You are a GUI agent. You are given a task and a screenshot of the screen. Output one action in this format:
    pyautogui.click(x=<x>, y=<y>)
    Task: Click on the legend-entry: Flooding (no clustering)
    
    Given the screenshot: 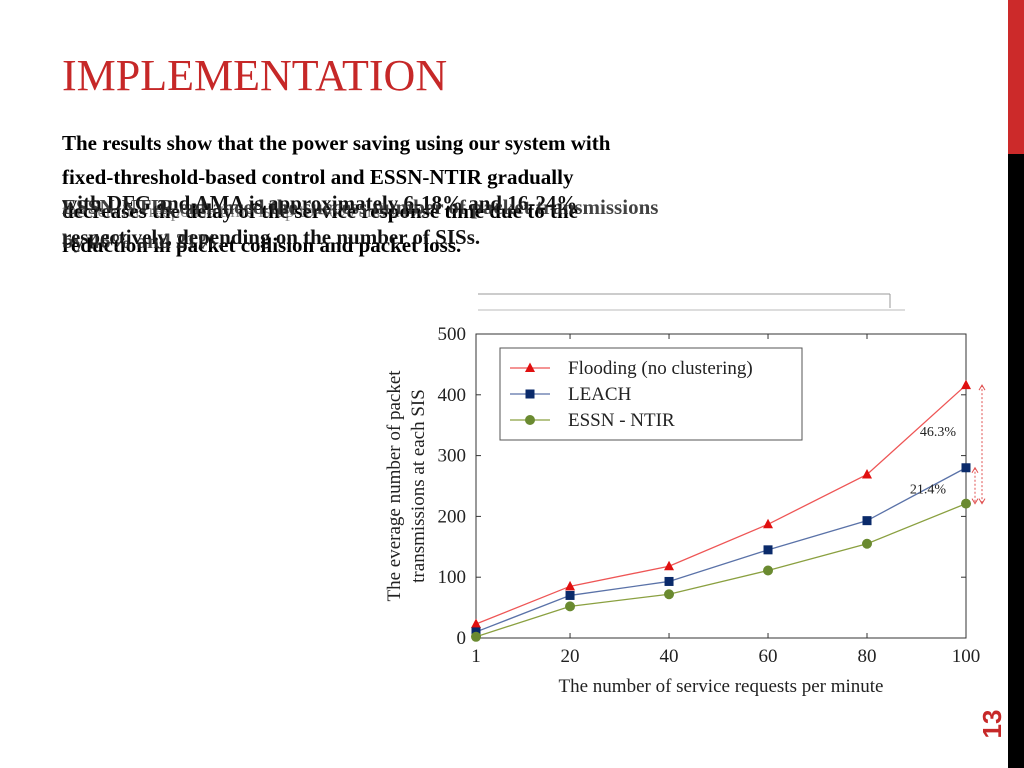 What is the action you would take?
    pyautogui.click(x=660, y=368)
    